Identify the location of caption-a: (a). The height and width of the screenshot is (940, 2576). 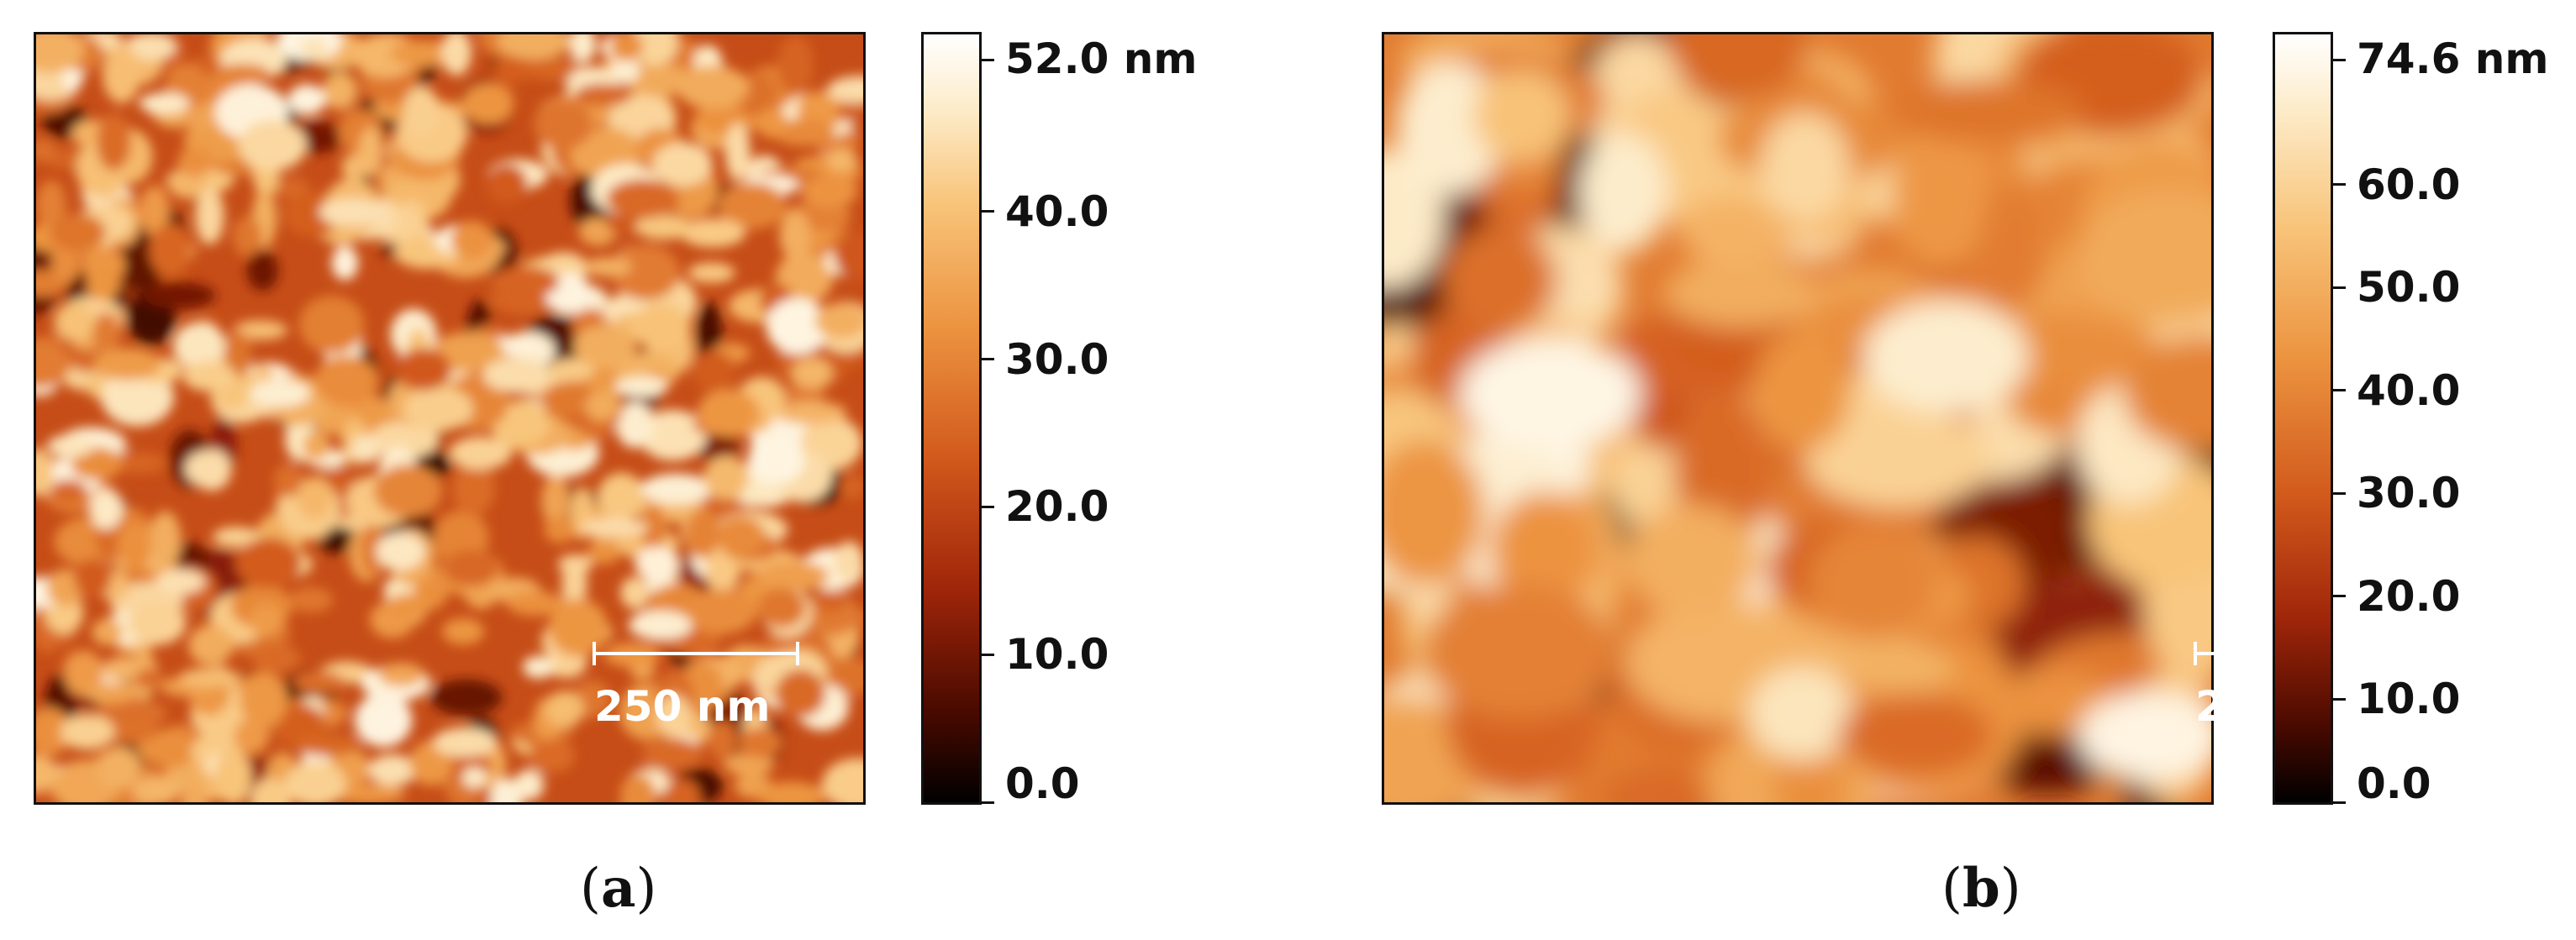
(618, 888).